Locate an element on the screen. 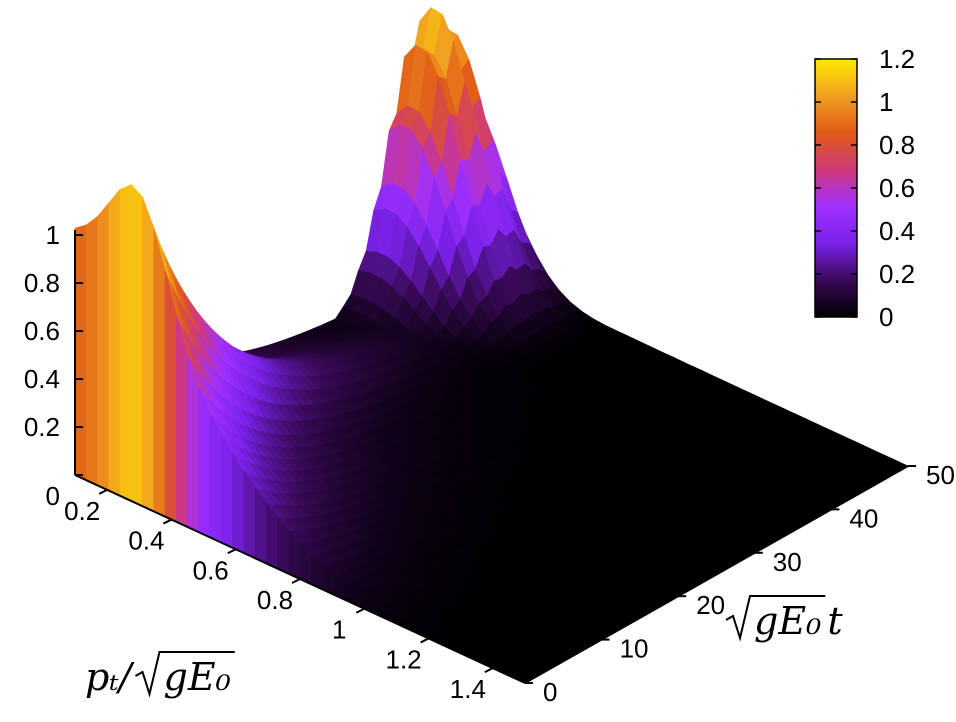 This screenshot has height=722, width=956. y-tick-label: 20 is located at coordinates (710, 605).